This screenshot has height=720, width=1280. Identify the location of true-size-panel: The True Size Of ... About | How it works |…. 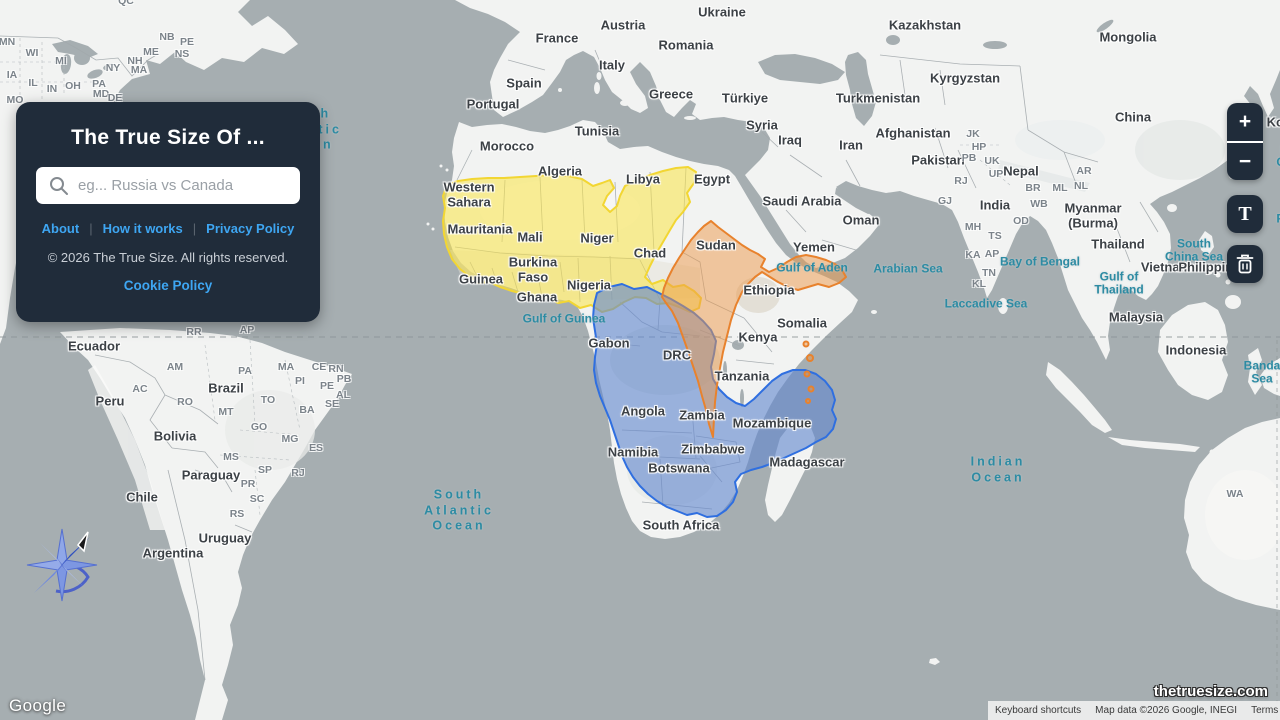
(168, 212).